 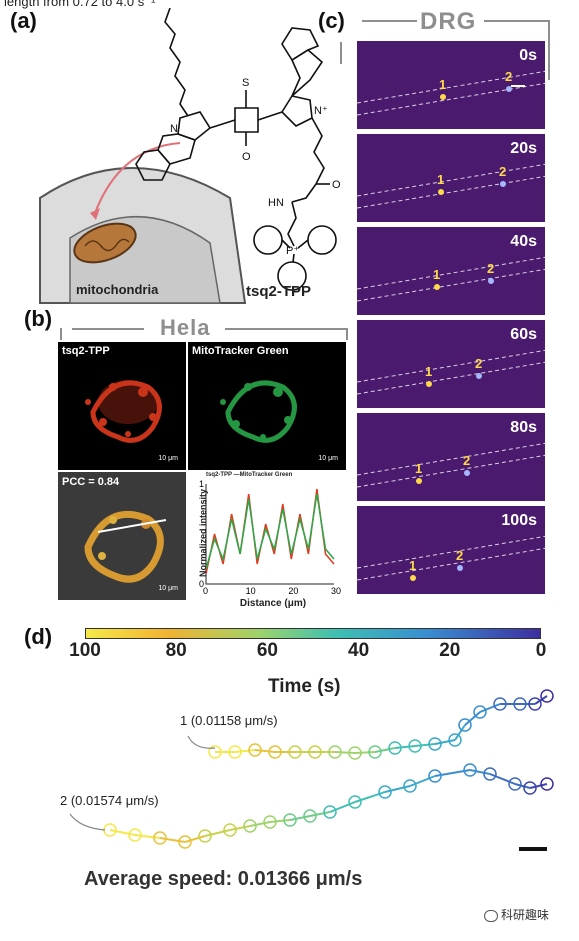 What do you see at coordinates (518, 86) in the screenshot?
I see `drg-scale-bar` at bounding box center [518, 86].